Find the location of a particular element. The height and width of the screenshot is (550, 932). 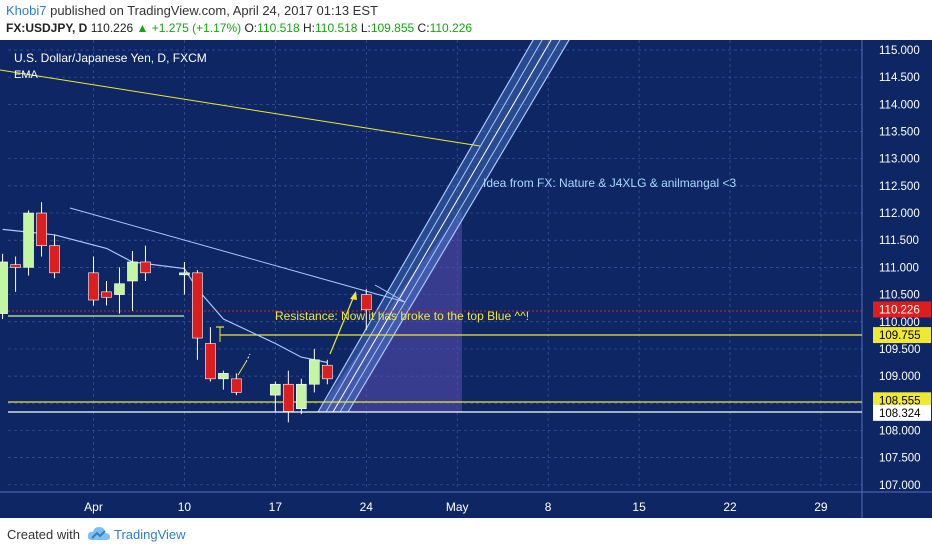

close-label: C: is located at coordinates (422, 28).